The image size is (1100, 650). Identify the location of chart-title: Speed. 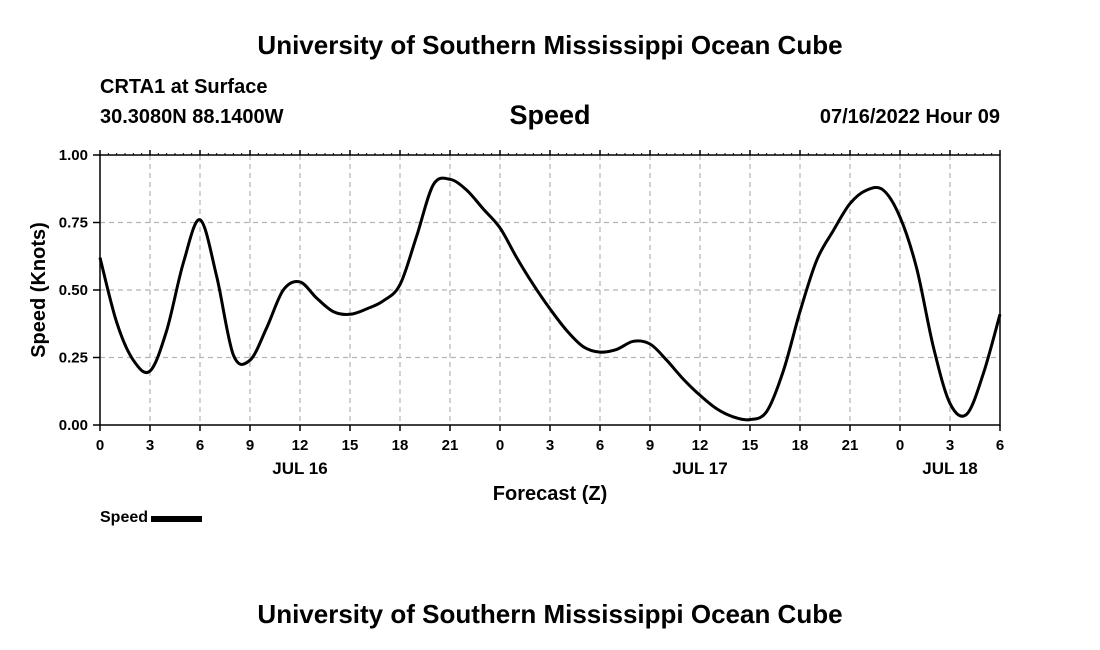
(550, 115).